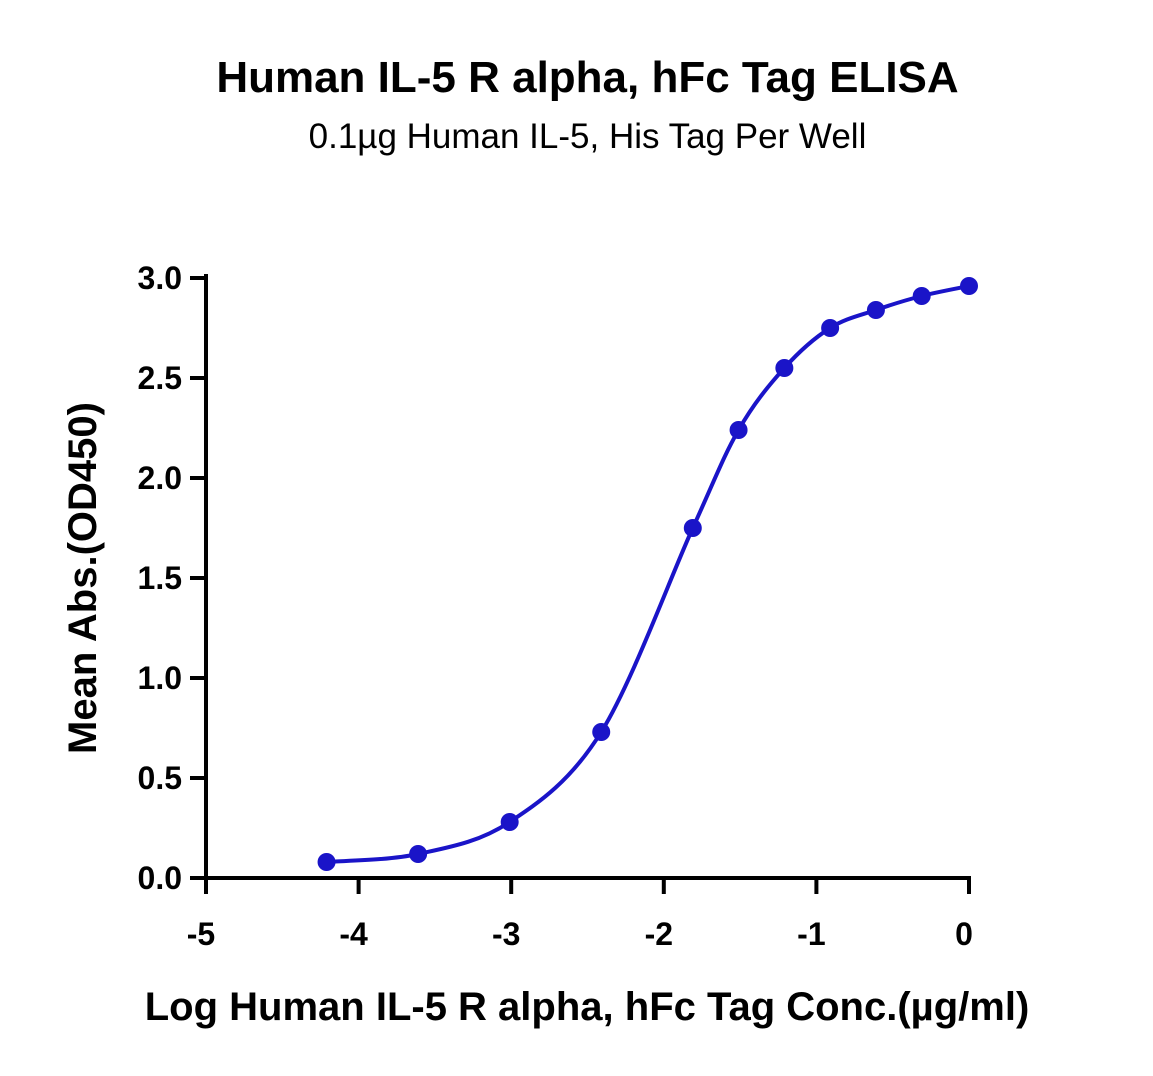 This screenshot has width=1153, height=1076. Describe the element at coordinates (964, 934) in the screenshot. I see `x-tick-label: 0` at that location.